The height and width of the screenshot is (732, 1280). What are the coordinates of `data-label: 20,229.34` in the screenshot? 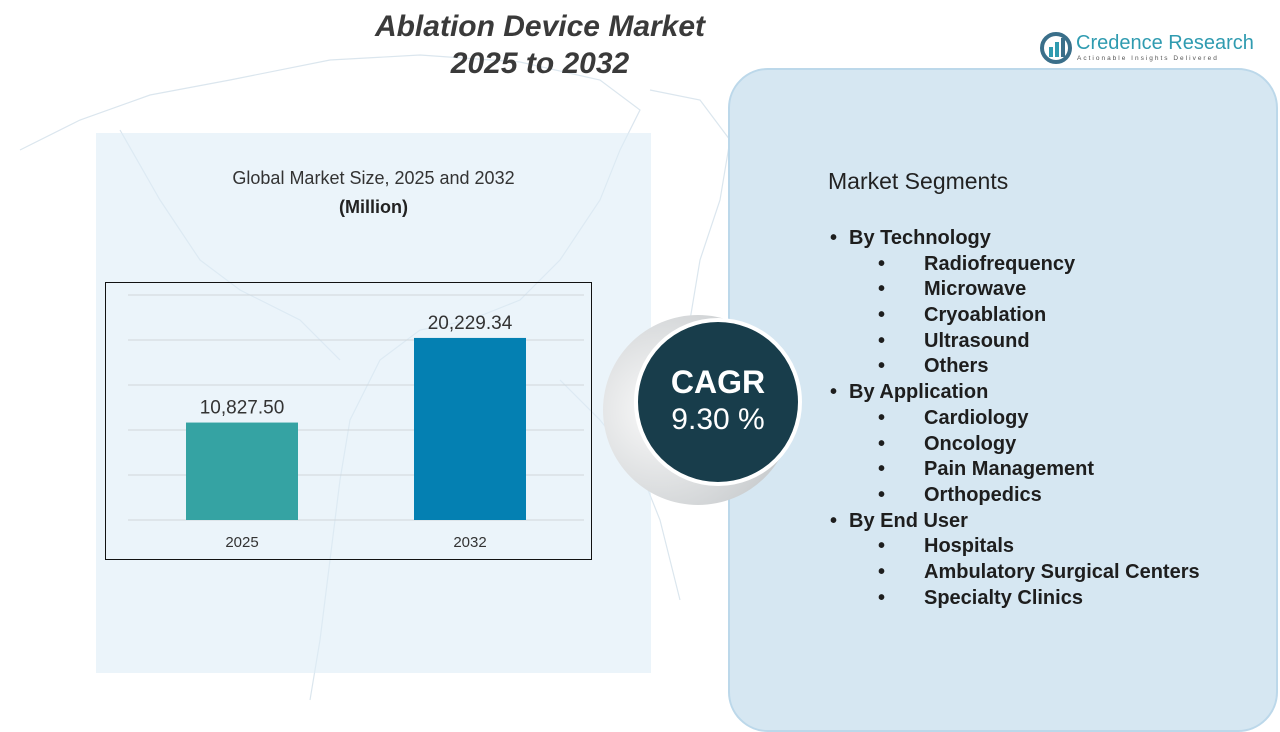 It's located at (470, 323).